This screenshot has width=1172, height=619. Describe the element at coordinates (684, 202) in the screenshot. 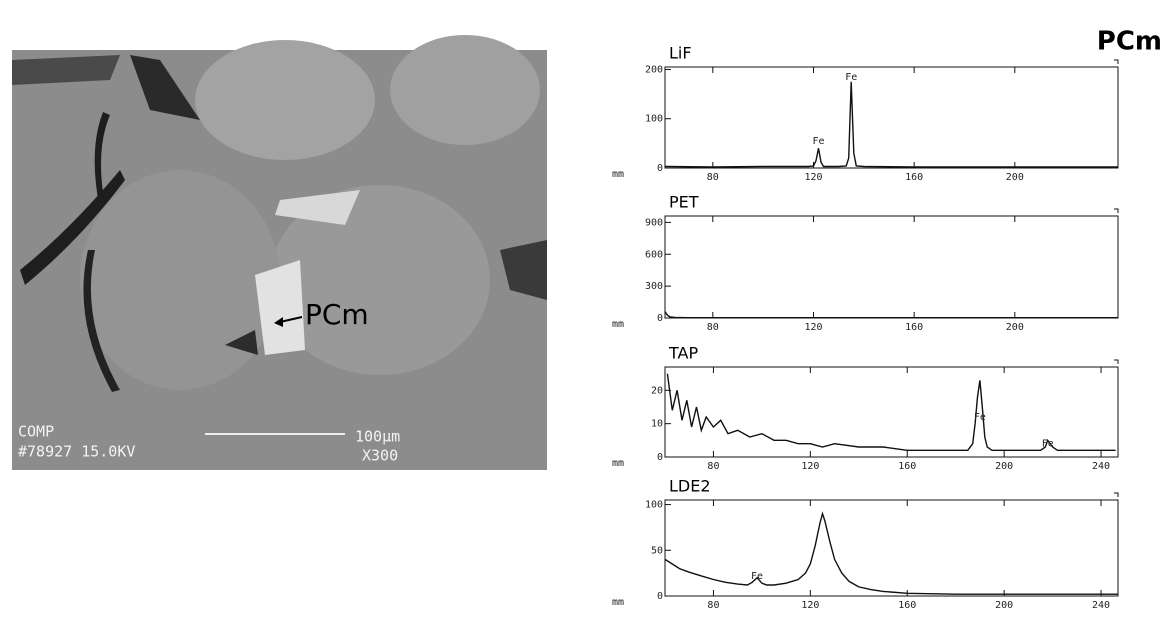

I see `panel-title: PET` at that location.